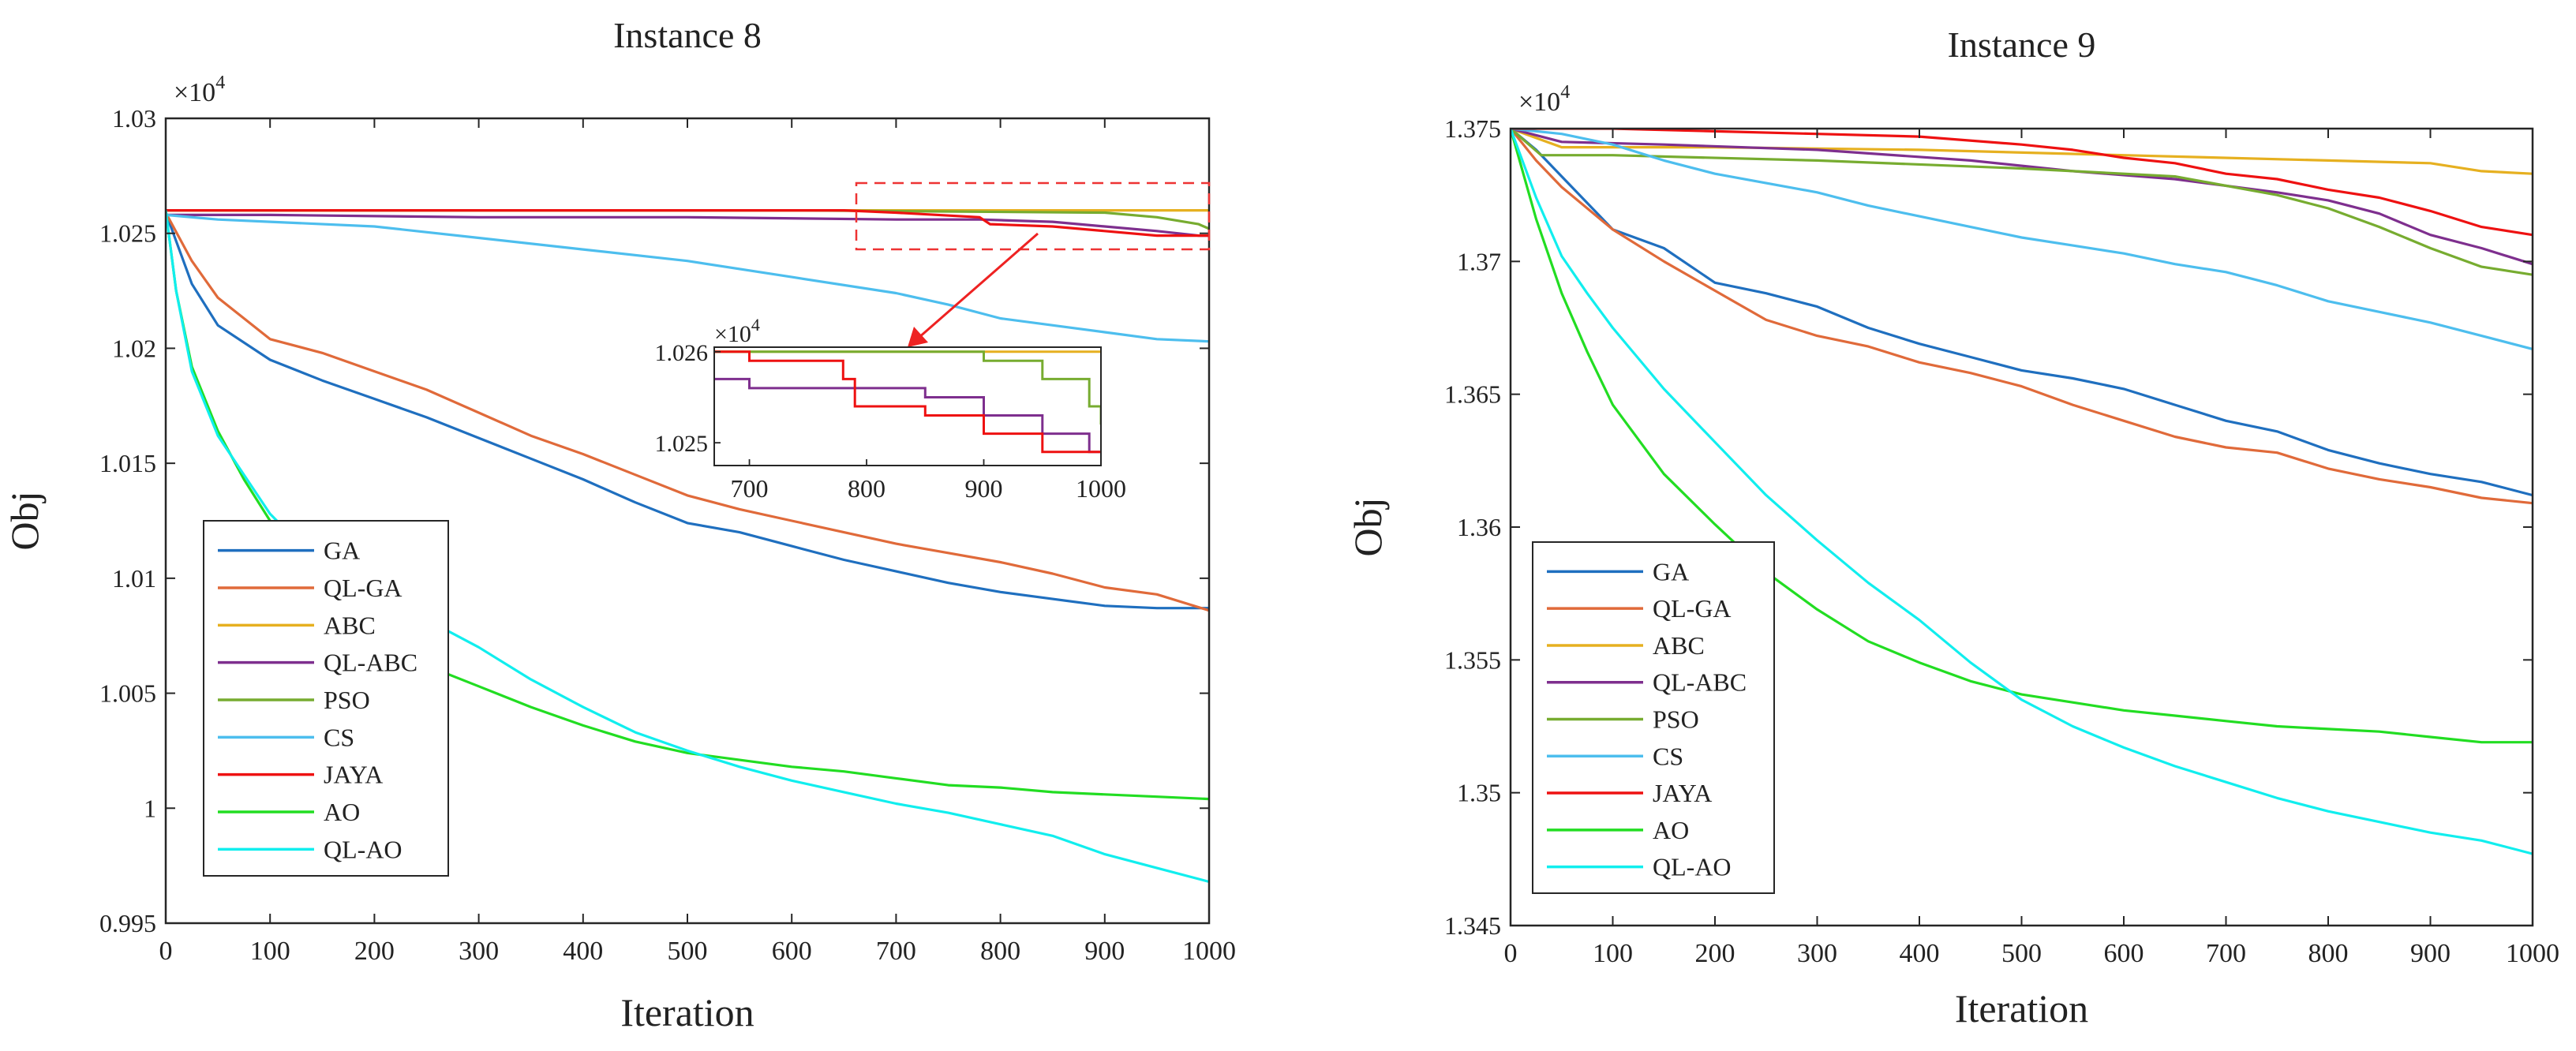  What do you see at coordinates (127, 234) in the screenshot?
I see `y-tick-label: 1.025` at bounding box center [127, 234].